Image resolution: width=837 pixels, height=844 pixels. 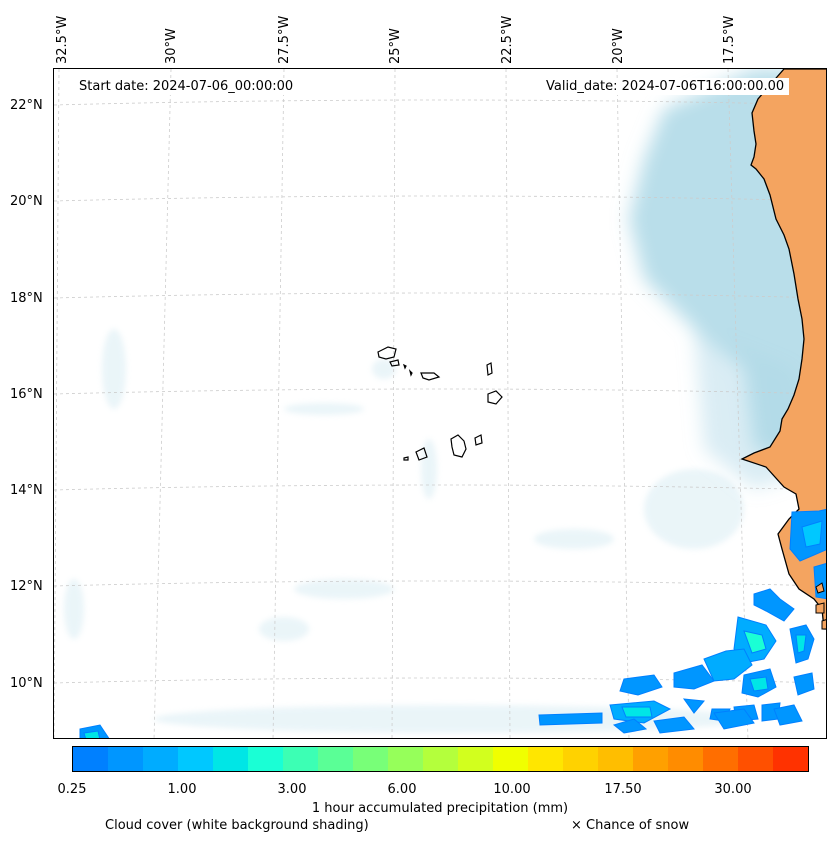 I want to click on cape-verde-islands, so click(x=440, y=403).